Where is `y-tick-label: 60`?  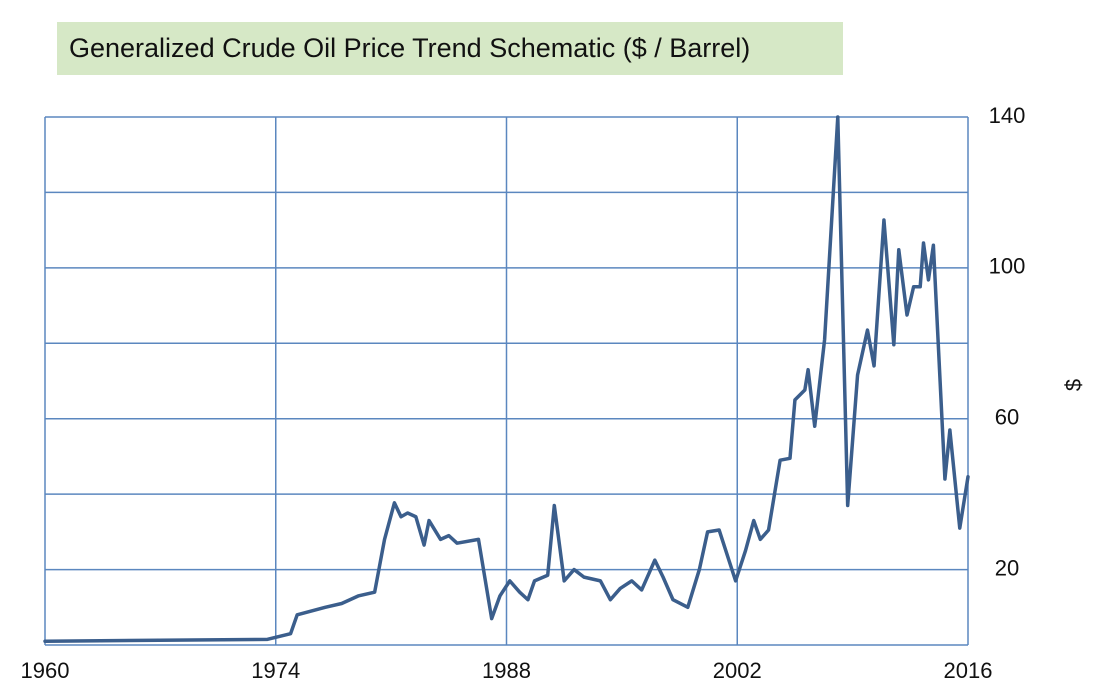 y-tick-label: 60 is located at coordinates (1007, 417).